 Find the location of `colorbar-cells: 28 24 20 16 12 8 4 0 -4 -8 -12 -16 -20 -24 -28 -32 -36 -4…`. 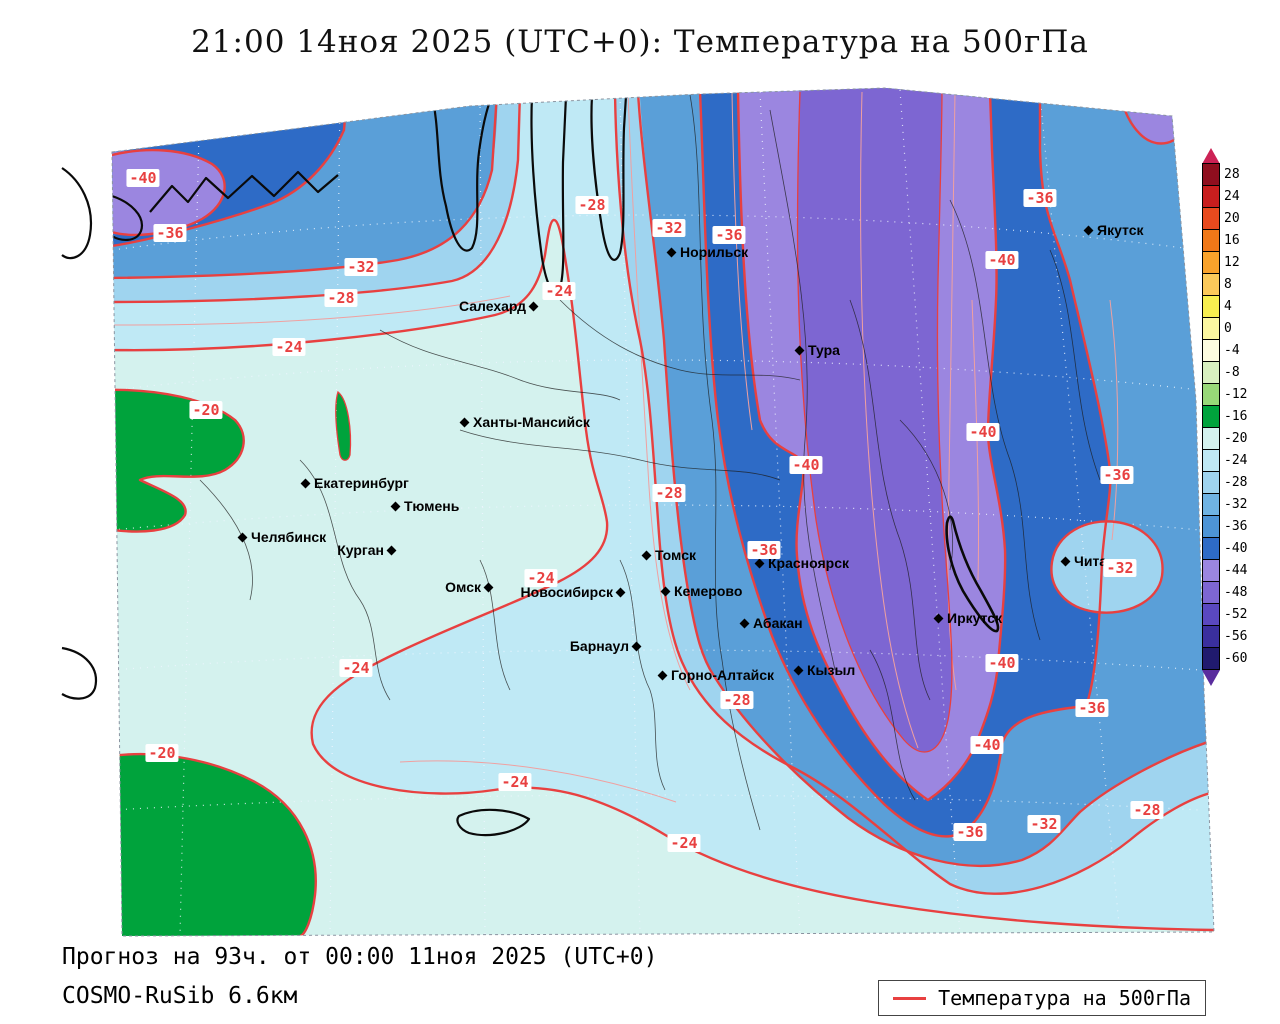

colorbar-cells: 28 24 20 16 12 8 4 0 -4 -8 -12 -16 -20 -24 -28 -32 -36 -4… is located at coordinates (1225, 416).